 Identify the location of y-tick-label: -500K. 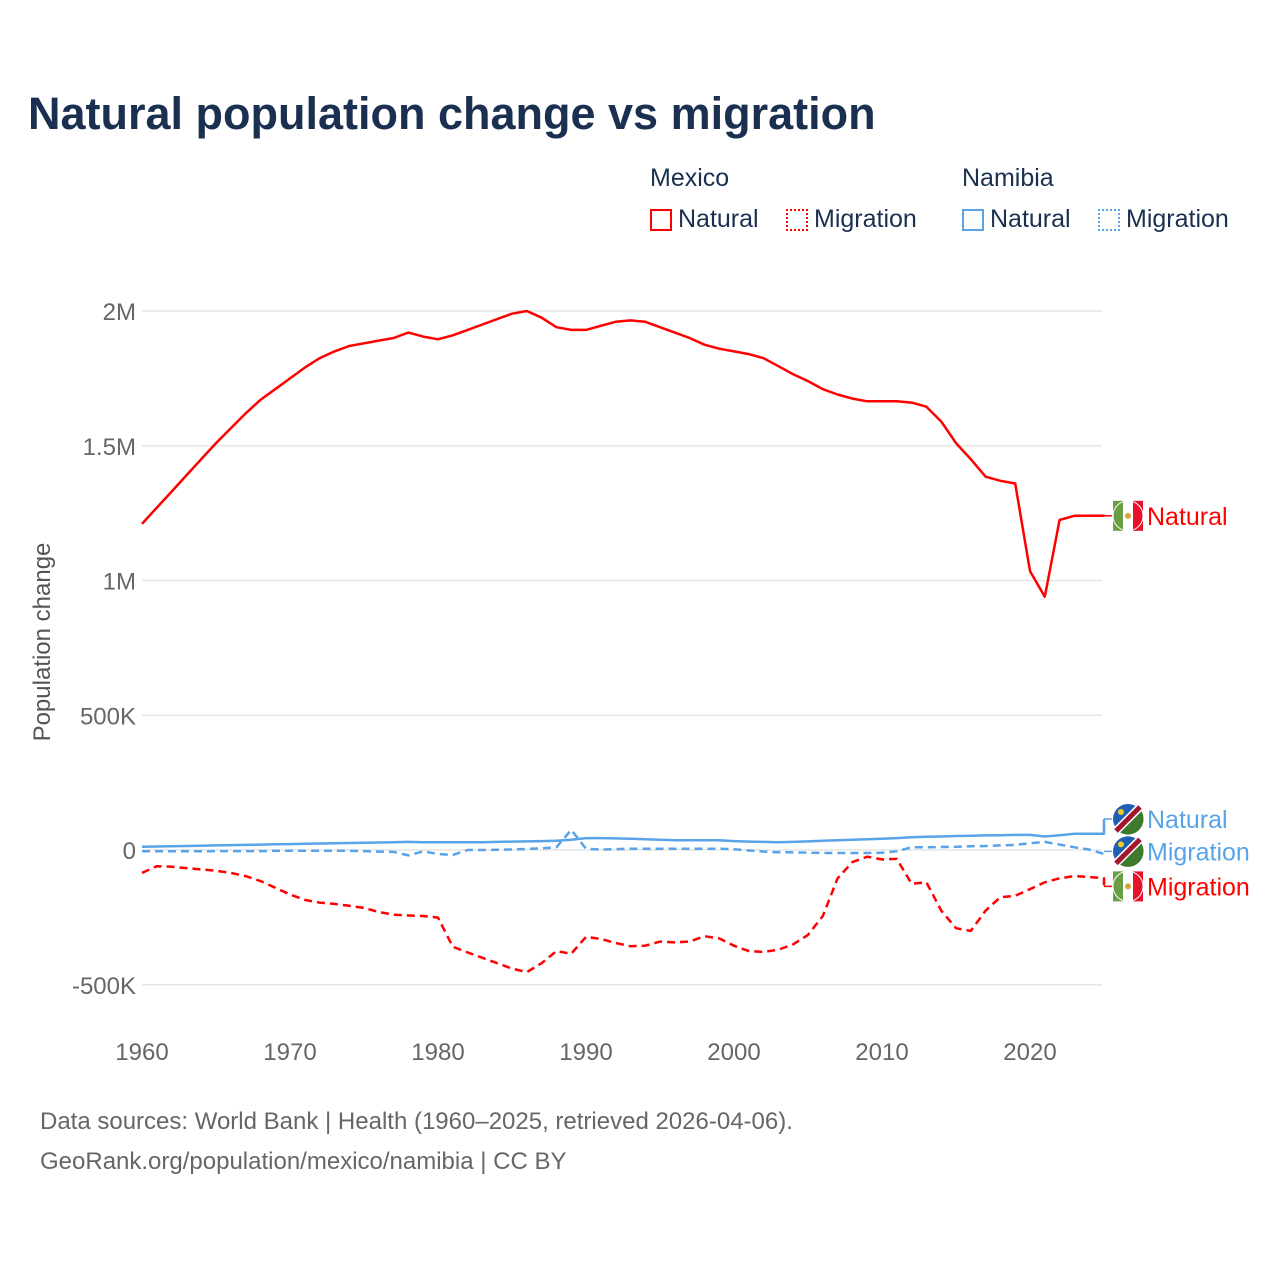
(104, 986).